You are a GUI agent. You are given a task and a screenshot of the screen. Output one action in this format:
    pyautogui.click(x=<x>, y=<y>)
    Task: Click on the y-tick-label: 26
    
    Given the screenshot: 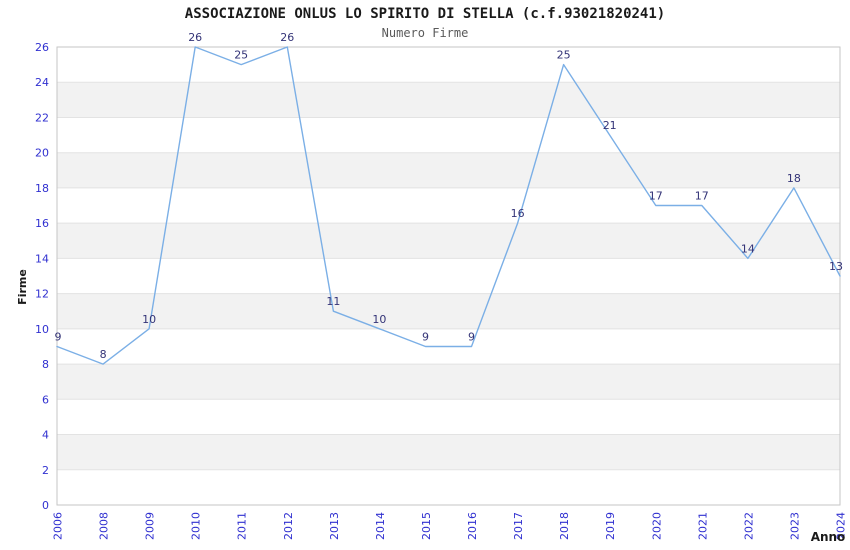 What is the action you would take?
    pyautogui.click(x=42, y=47)
    